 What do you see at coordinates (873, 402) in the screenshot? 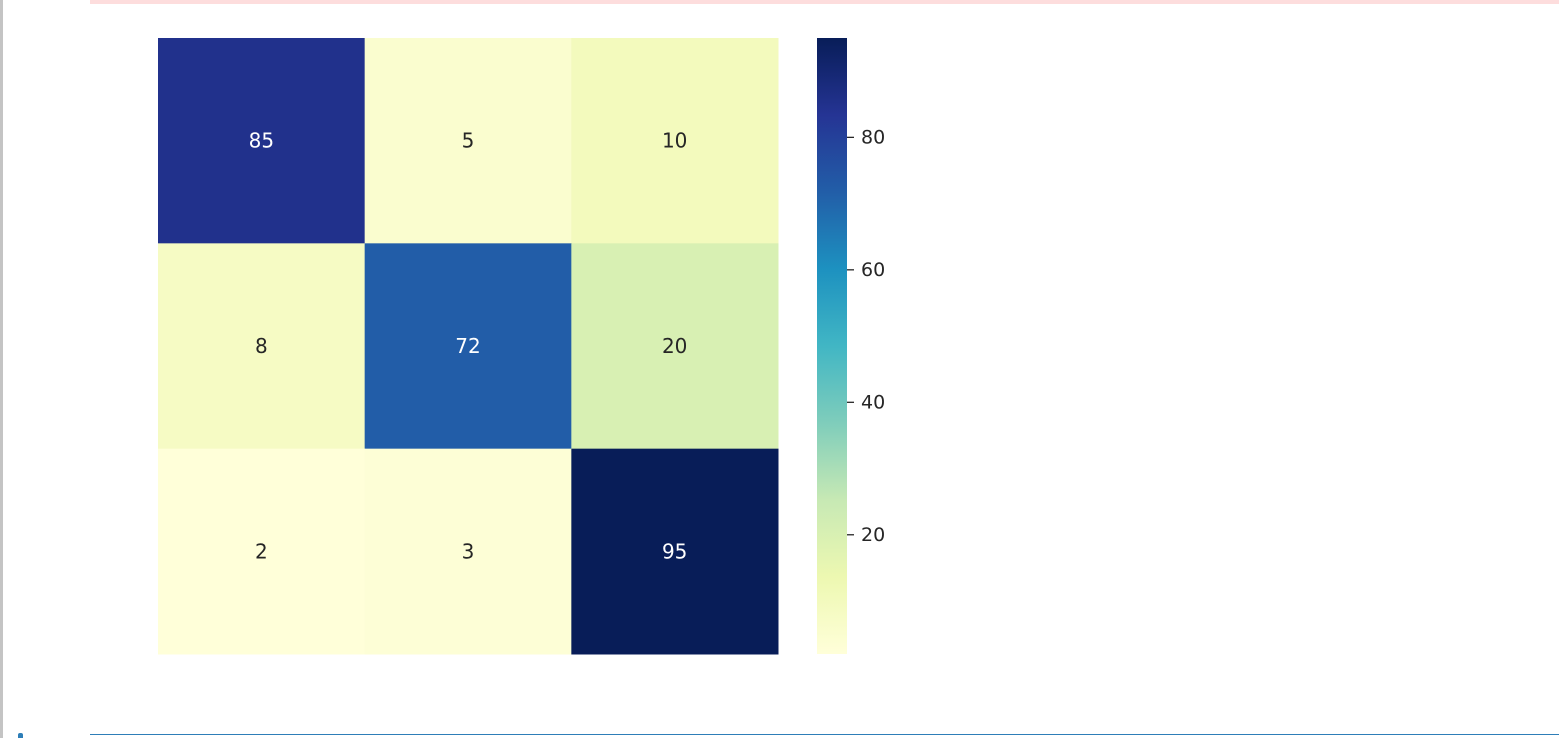
I see `colorbar-tick-label: 40` at bounding box center [873, 402].